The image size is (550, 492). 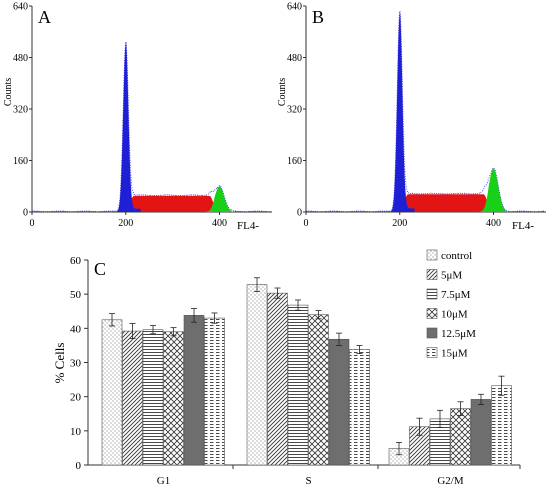 I want to click on y-tick-label: 40, so click(x=76, y=329).